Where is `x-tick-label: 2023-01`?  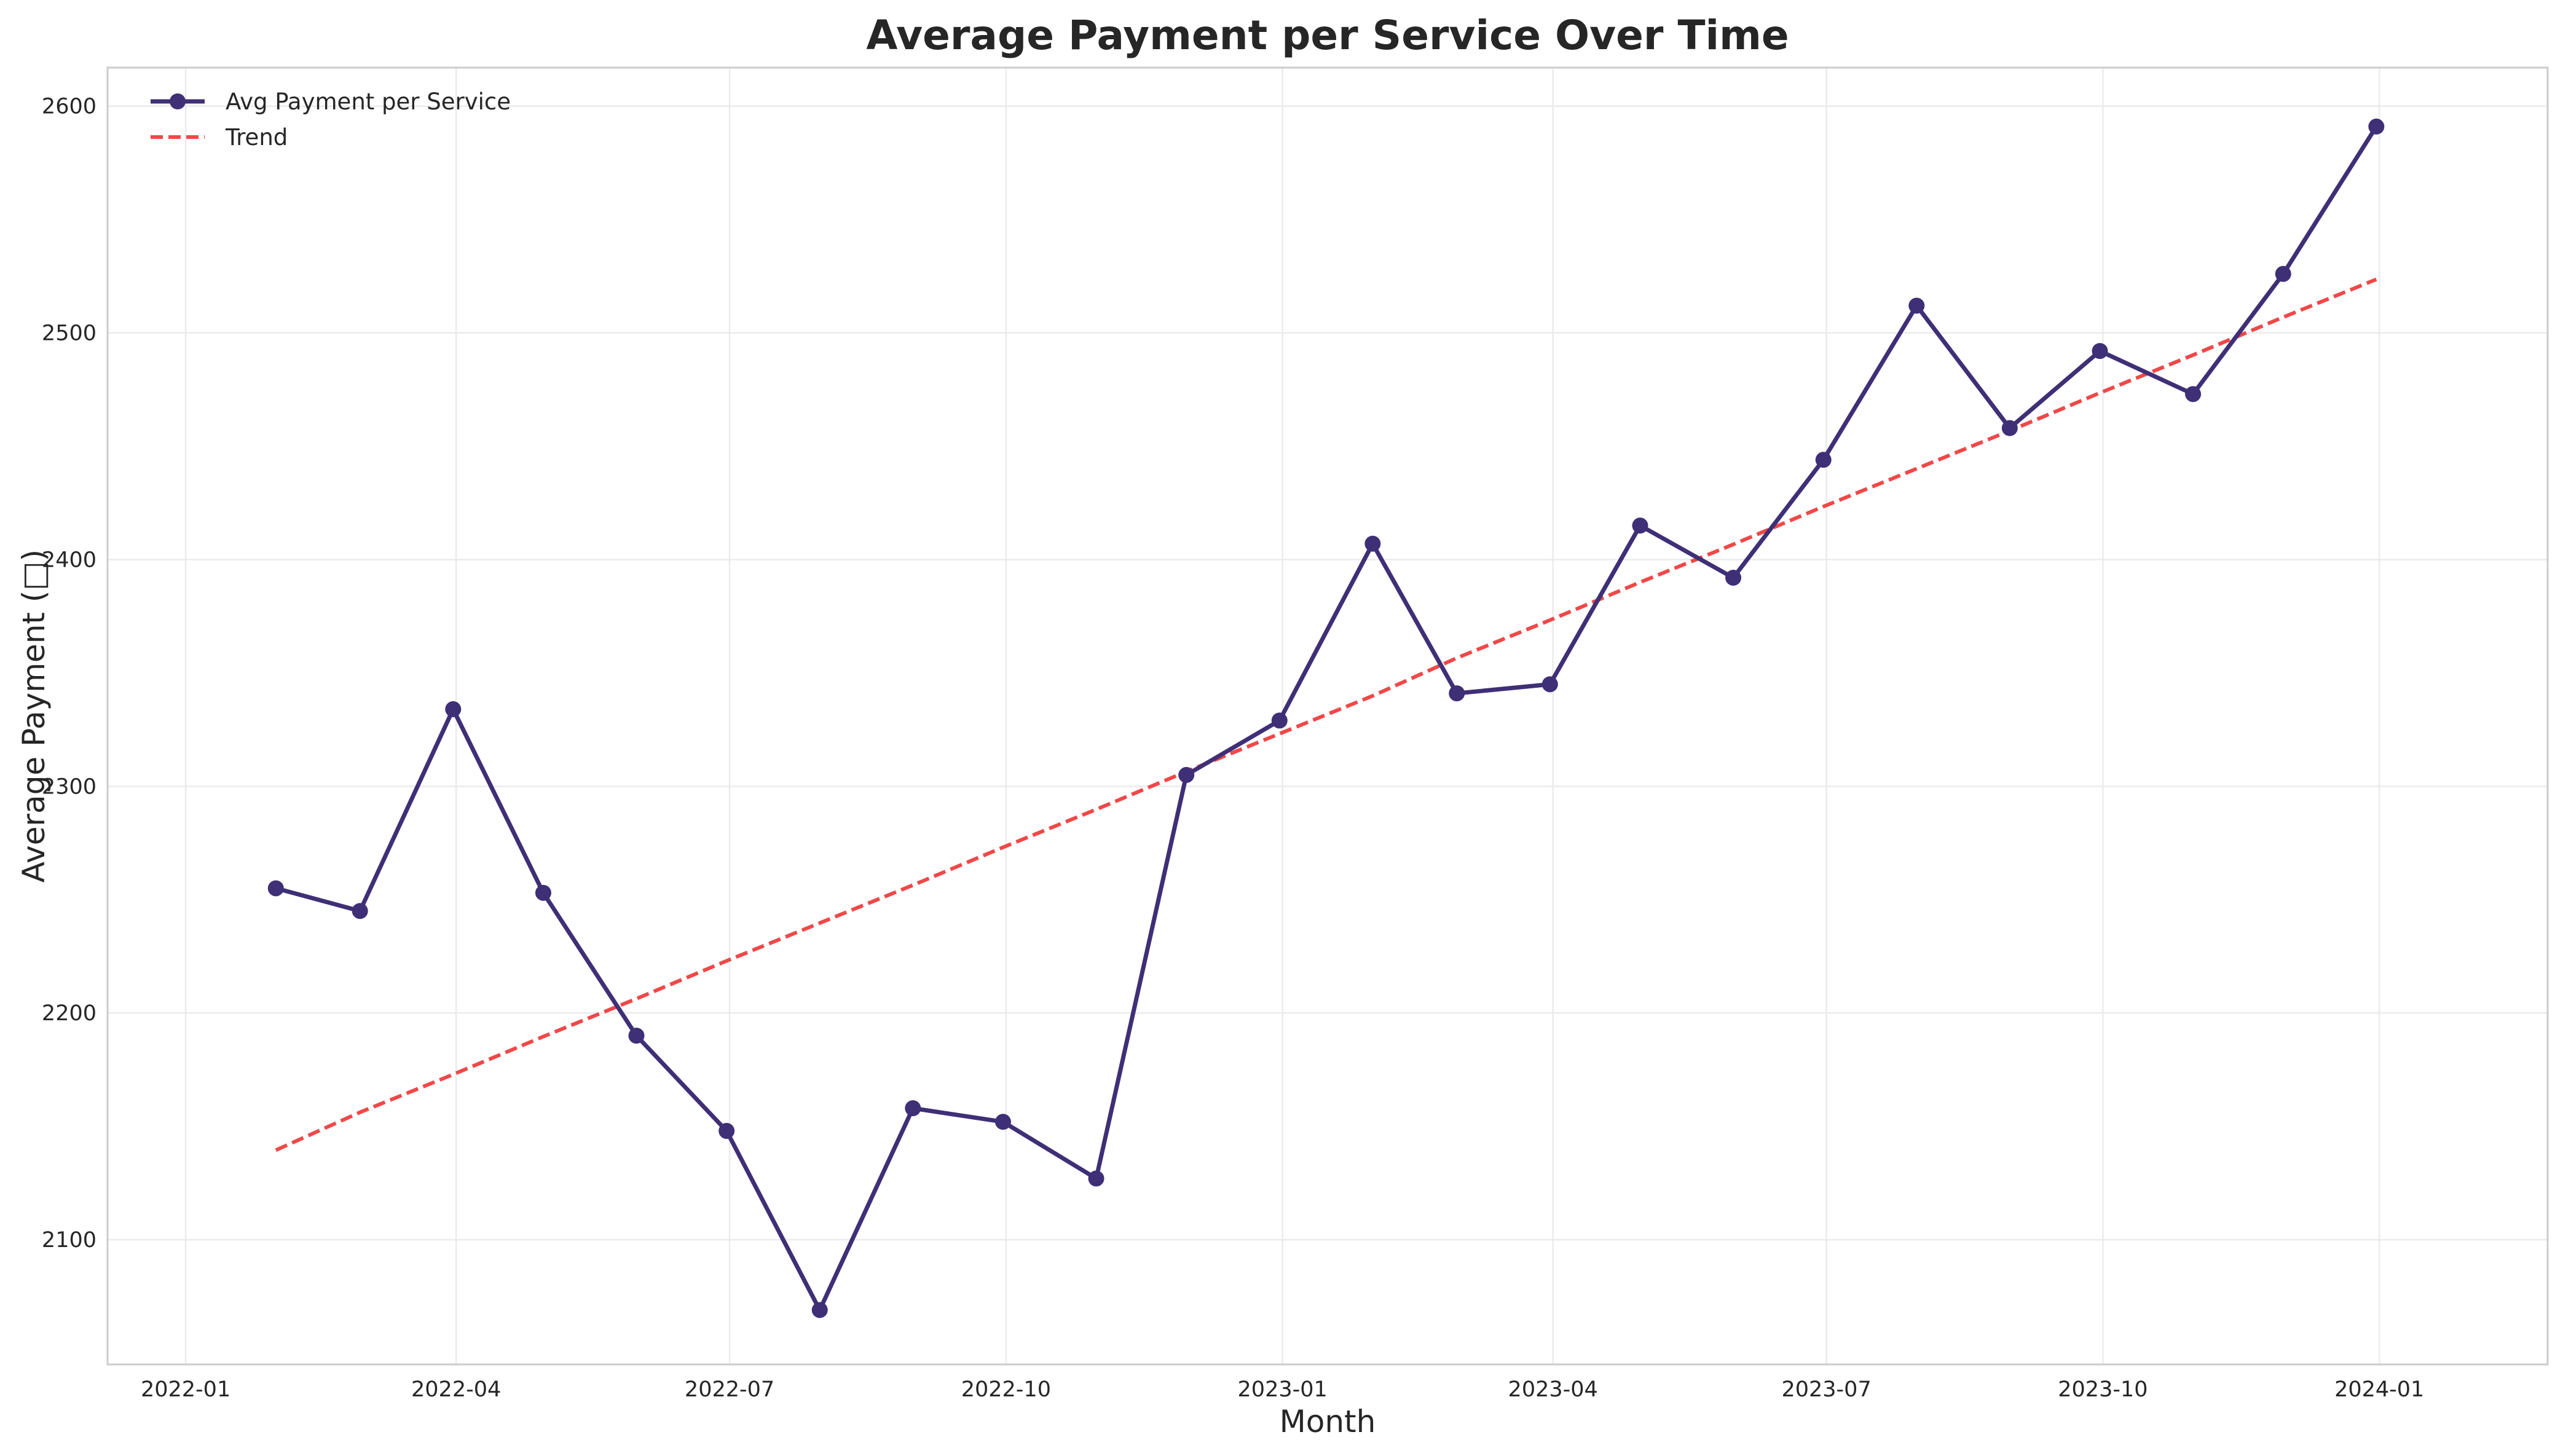 x-tick-label: 2023-01 is located at coordinates (1283, 1389).